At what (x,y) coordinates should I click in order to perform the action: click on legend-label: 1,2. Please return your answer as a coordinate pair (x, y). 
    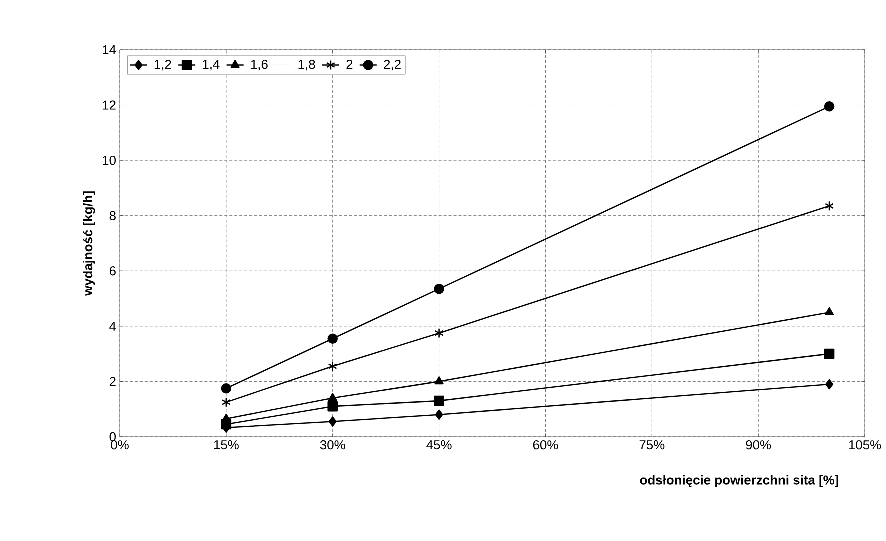
    Looking at the image, I should click on (163, 65).